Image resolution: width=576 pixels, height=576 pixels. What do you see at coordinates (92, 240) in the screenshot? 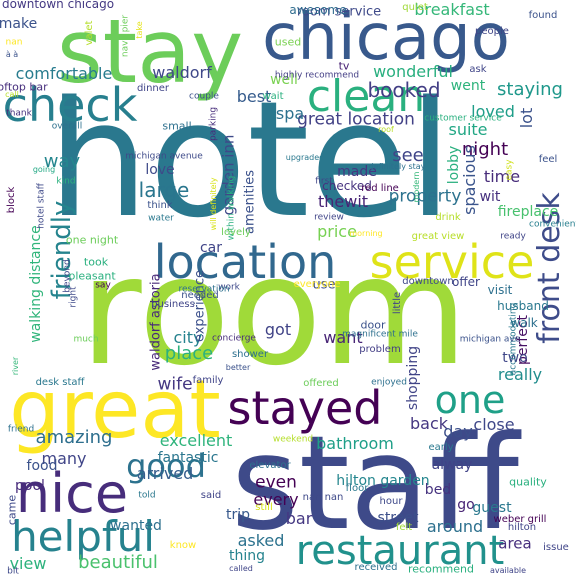
I see `word-one-night: one night` at bounding box center [92, 240].